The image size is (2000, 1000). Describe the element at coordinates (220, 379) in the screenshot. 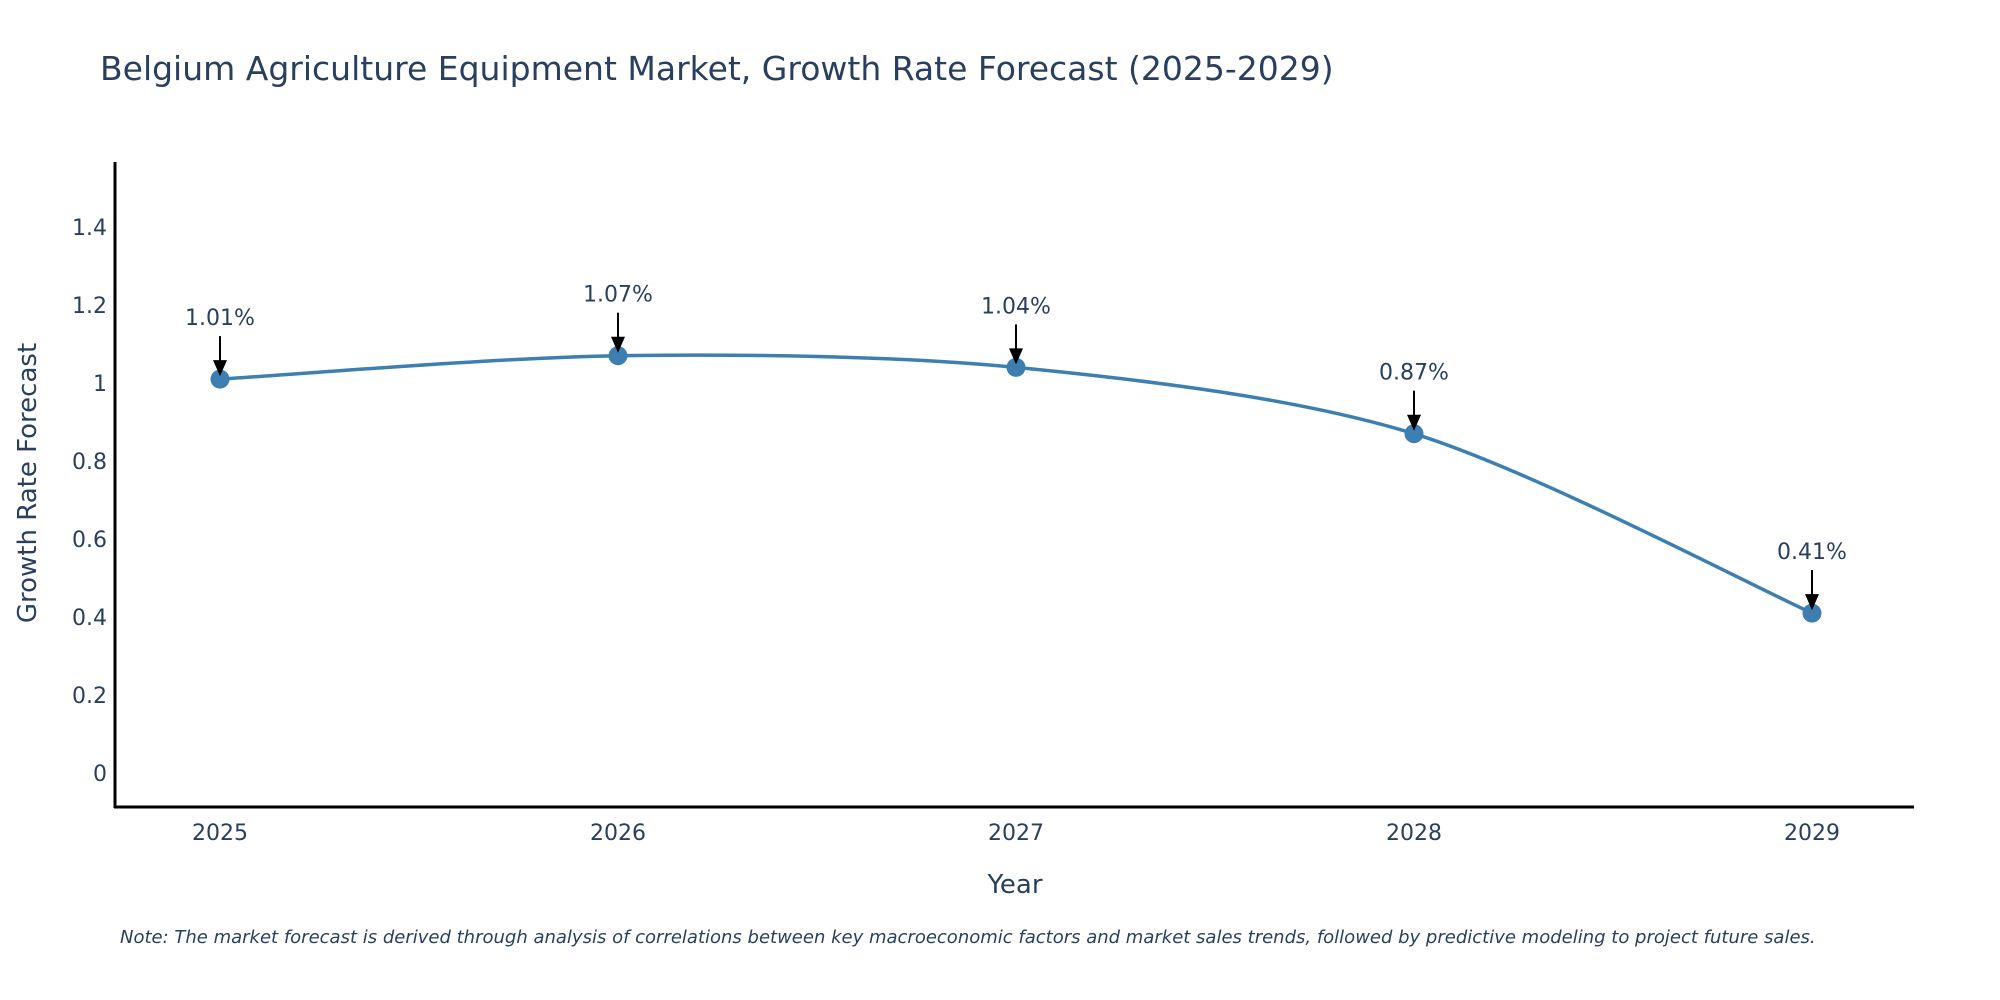

I see `data-point-2025` at that location.